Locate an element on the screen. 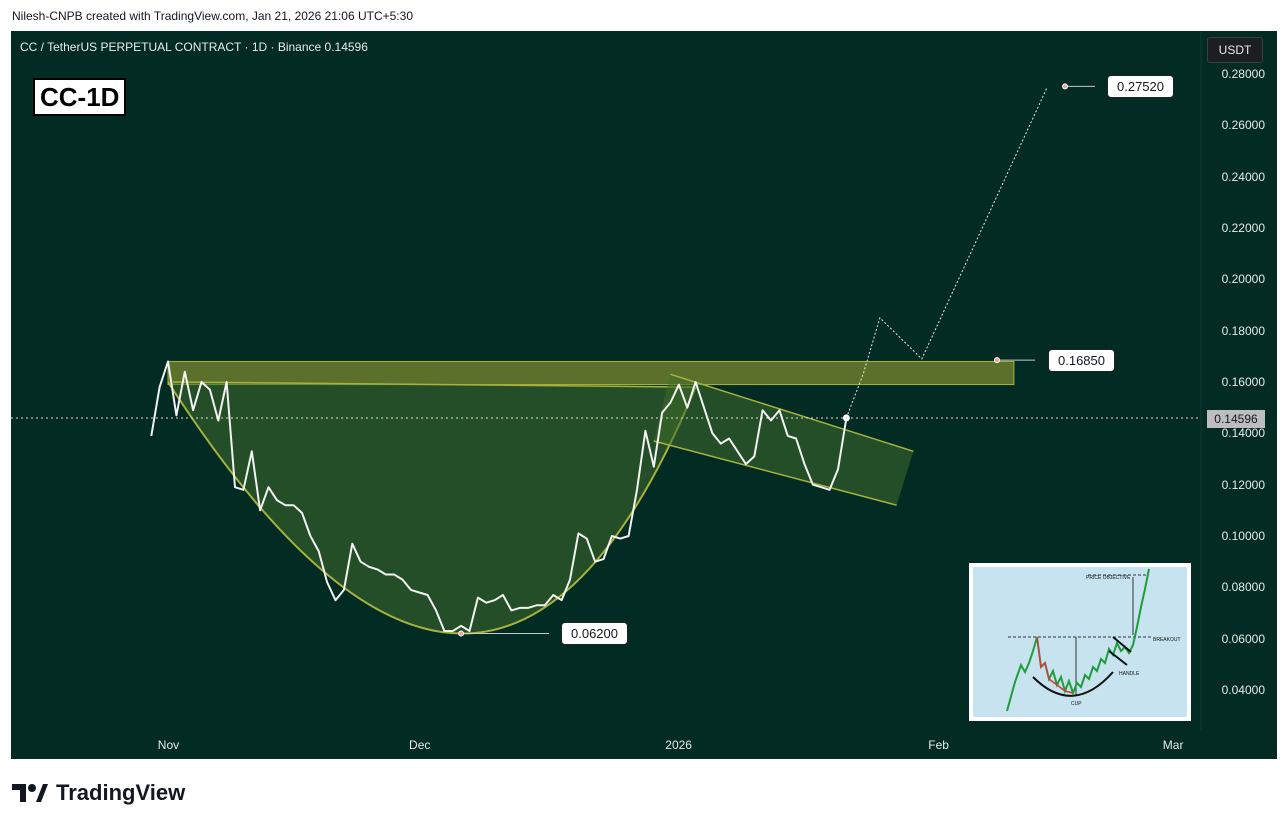 Image resolution: width=1288 pixels, height=828 pixels. price-tick-label: 0.18000 is located at coordinates (1243, 330).